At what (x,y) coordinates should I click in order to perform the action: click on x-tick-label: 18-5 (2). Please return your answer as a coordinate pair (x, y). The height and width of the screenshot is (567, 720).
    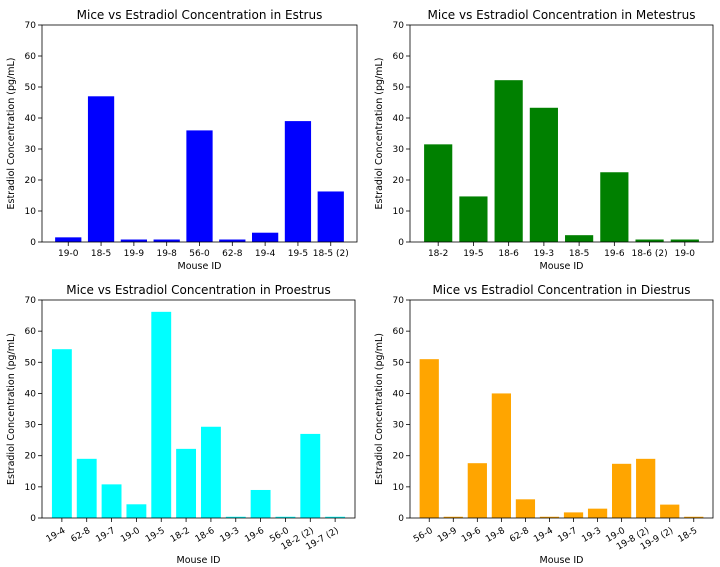
    Looking at the image, I should click on (331, 254).